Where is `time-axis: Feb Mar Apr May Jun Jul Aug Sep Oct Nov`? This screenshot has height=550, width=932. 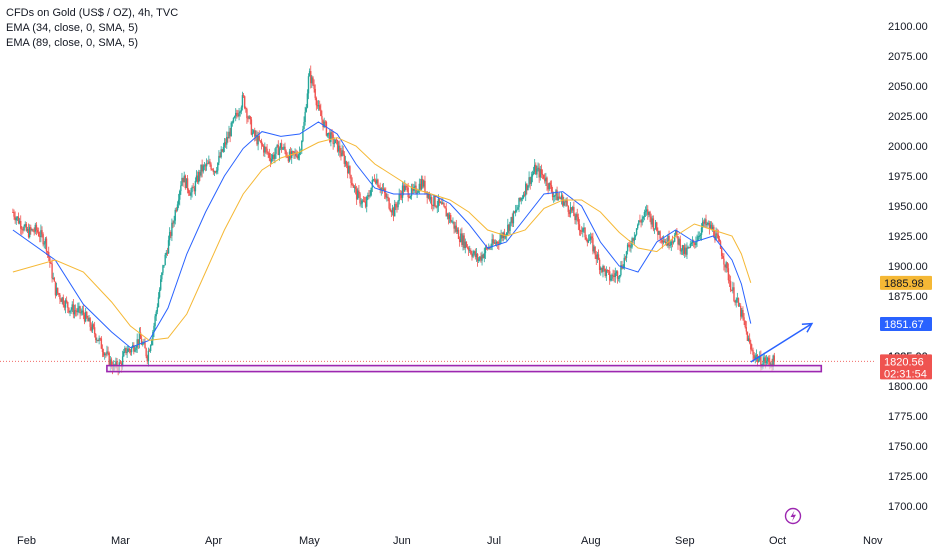
time-axis: Feb Mar Apr May Jun Jul Aug Sep Oct Nov is located at coordinates (450, 541).